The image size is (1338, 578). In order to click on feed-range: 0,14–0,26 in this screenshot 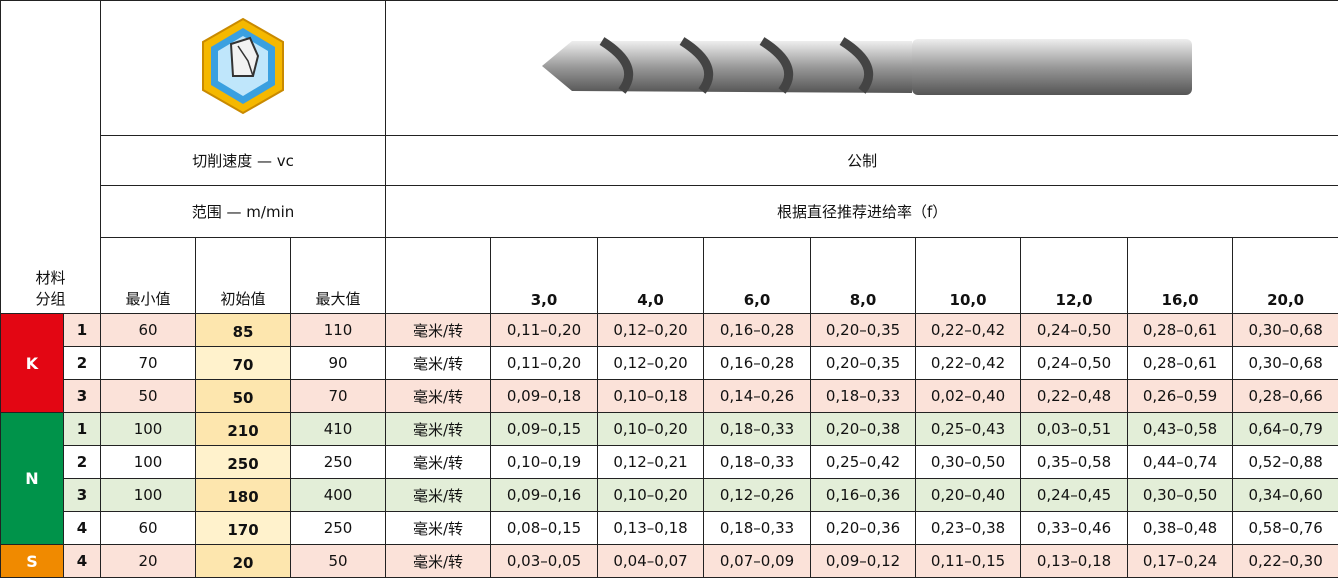, I will do `click(757, 396)`.